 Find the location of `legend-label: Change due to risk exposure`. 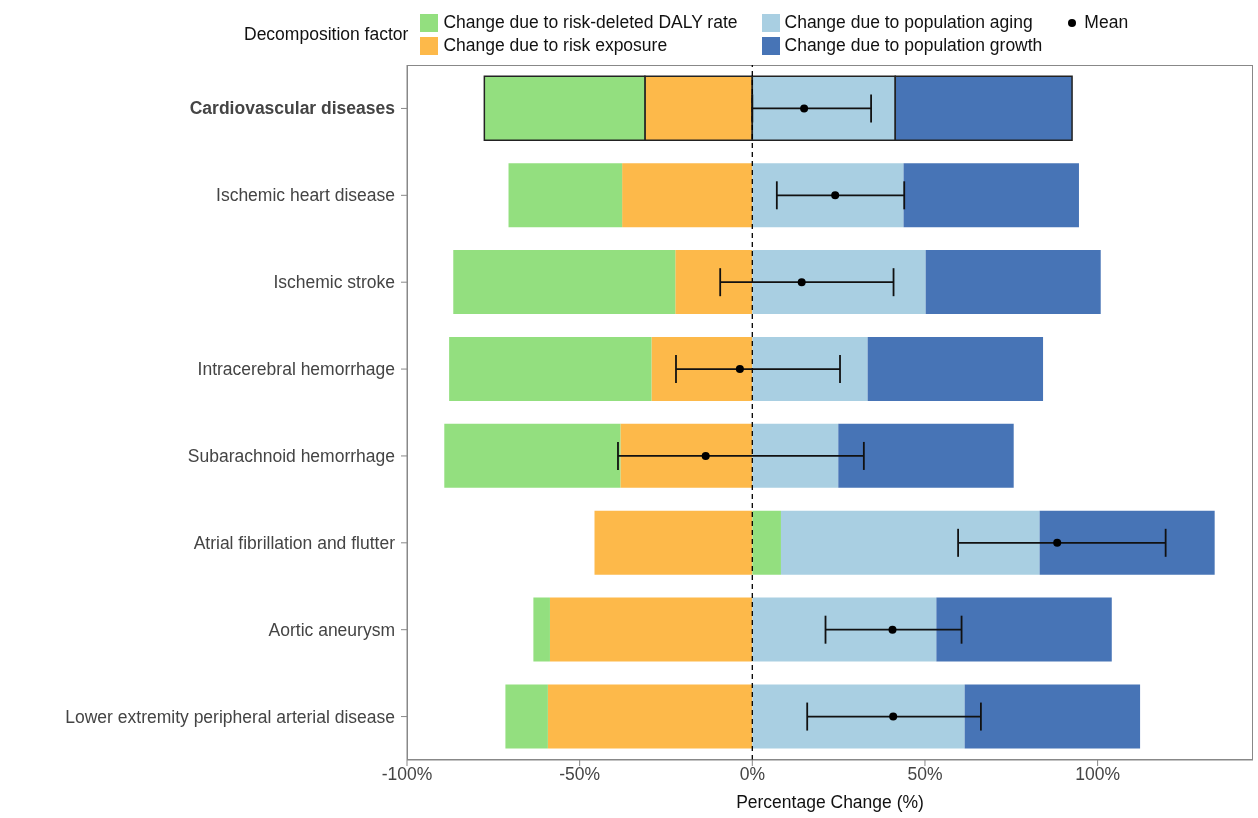

legend-label: Change due to risk exposure is located at coordinates (555, 45).